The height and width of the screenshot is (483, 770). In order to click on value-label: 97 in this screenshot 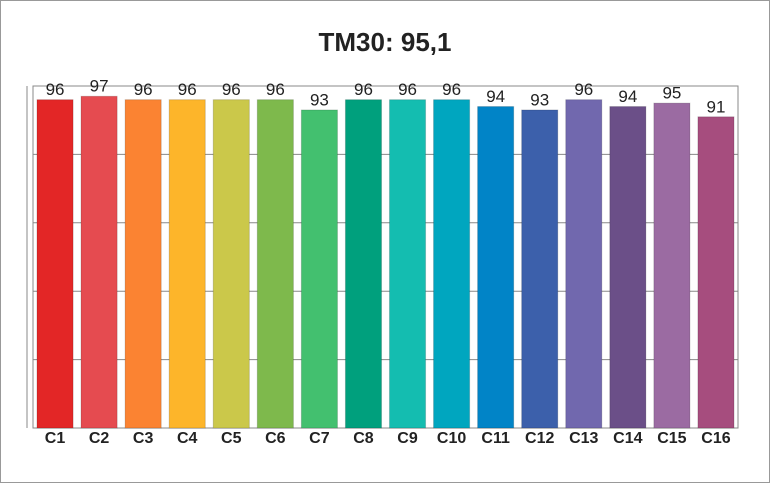, I will do `click(99, 86)`.